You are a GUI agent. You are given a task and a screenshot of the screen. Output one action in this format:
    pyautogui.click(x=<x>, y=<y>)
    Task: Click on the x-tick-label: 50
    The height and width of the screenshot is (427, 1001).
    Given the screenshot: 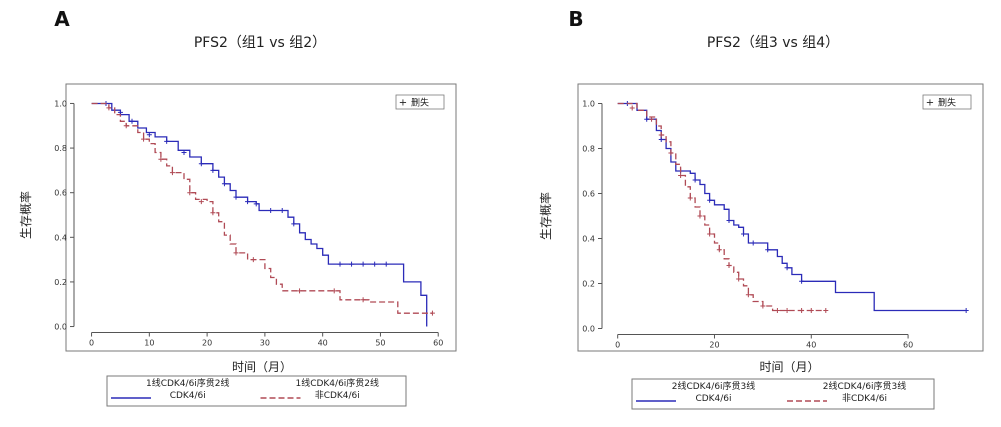 What is the action you would take?
    pyautogui.click(x=380, y=343)
    